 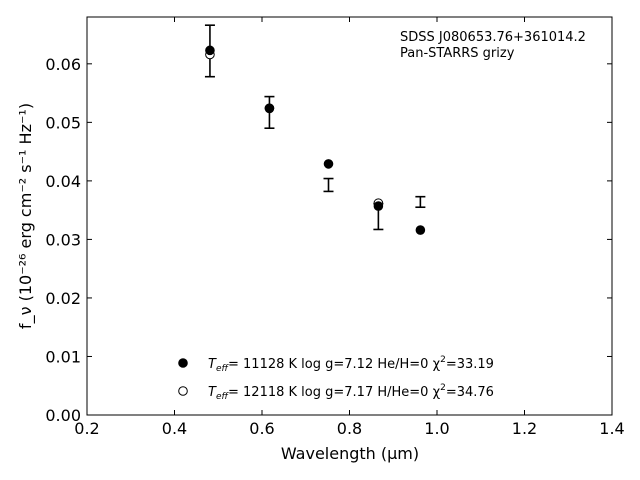 What do you see at coordinates (63, 122) in the screenshot?
I see `y-tick-label: 0.05` at bounding box center [63, 122].